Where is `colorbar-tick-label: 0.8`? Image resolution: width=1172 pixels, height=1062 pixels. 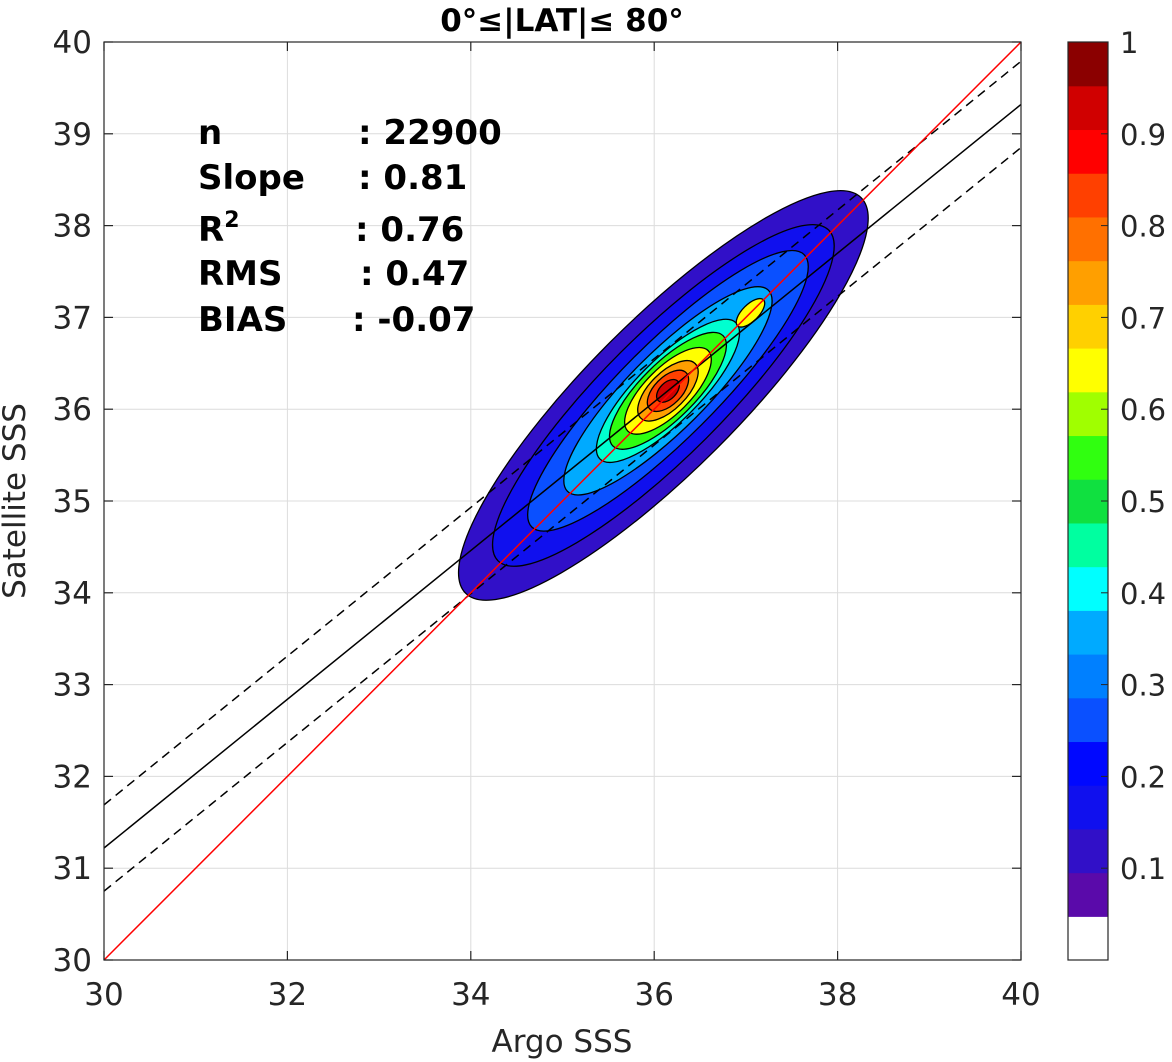
colorbar-tick-label: 0.8 is located at coordinates (1143, 227).